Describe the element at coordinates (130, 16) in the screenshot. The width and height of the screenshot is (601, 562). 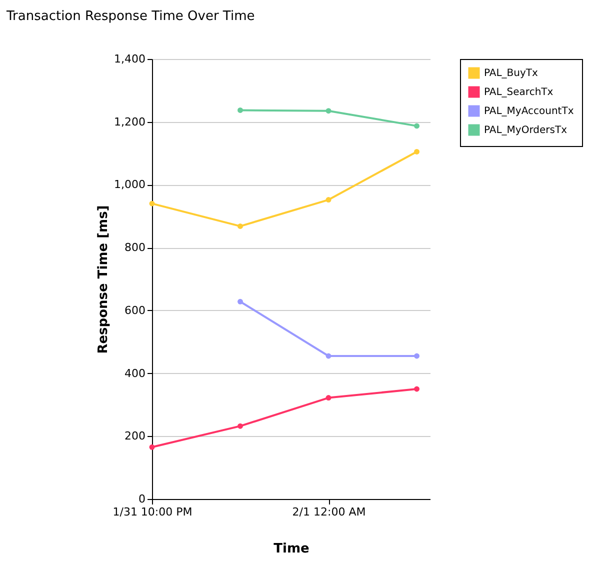
I see `chart-title: Transaction Response Time Over Time` at that location.